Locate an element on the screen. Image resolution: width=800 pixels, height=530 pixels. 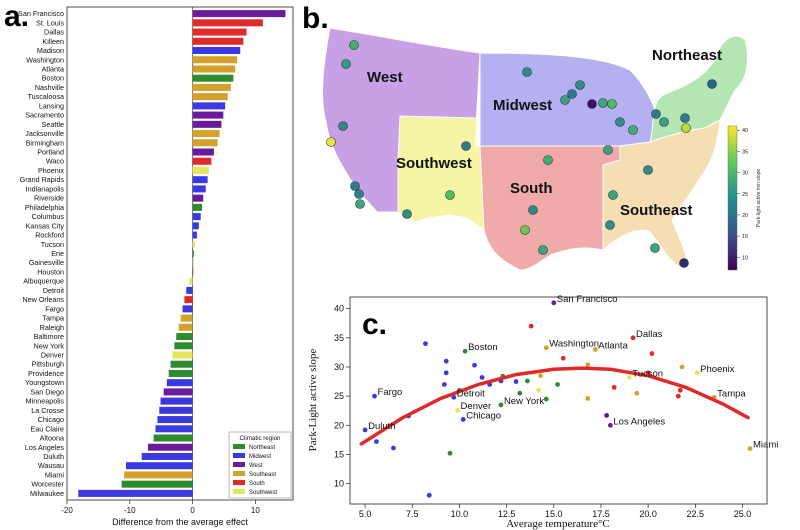
legend-label: Southeast is located at coordinates (262, 475).